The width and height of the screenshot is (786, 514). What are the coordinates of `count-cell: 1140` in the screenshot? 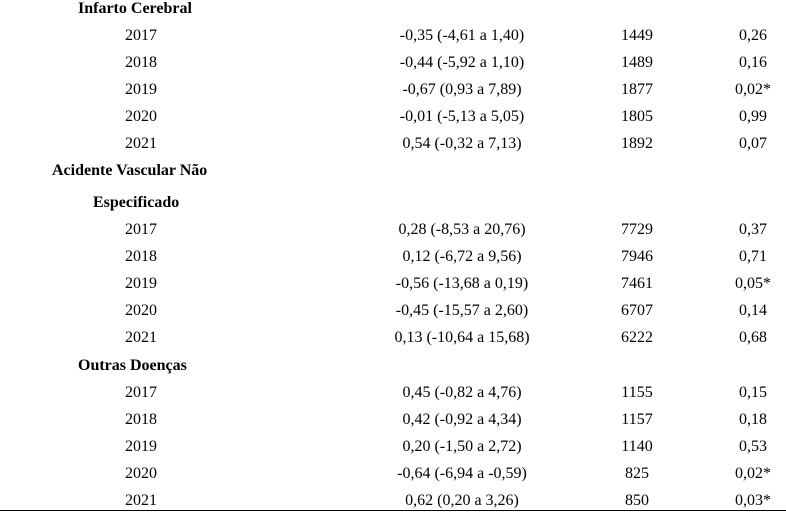 It's located at (637, 446).